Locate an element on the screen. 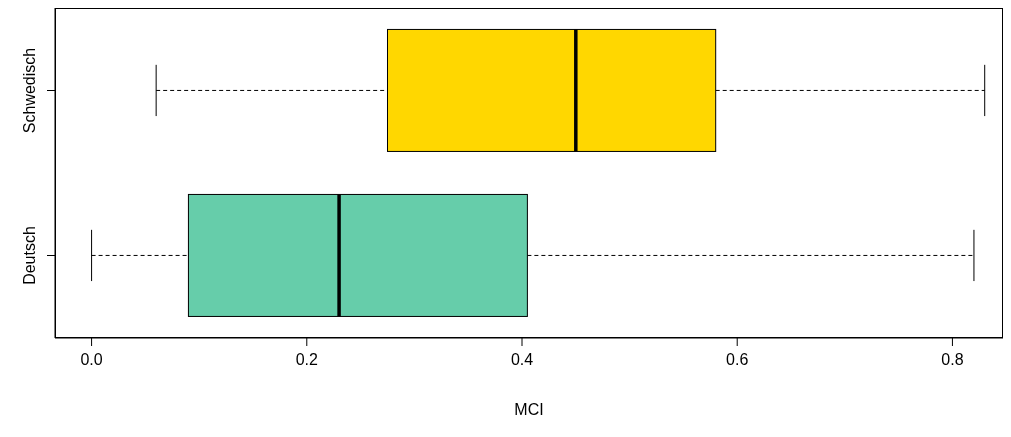 The image size is (1011, 437). y-tick-label: Schwedisch is located at coordinates (29, 90).